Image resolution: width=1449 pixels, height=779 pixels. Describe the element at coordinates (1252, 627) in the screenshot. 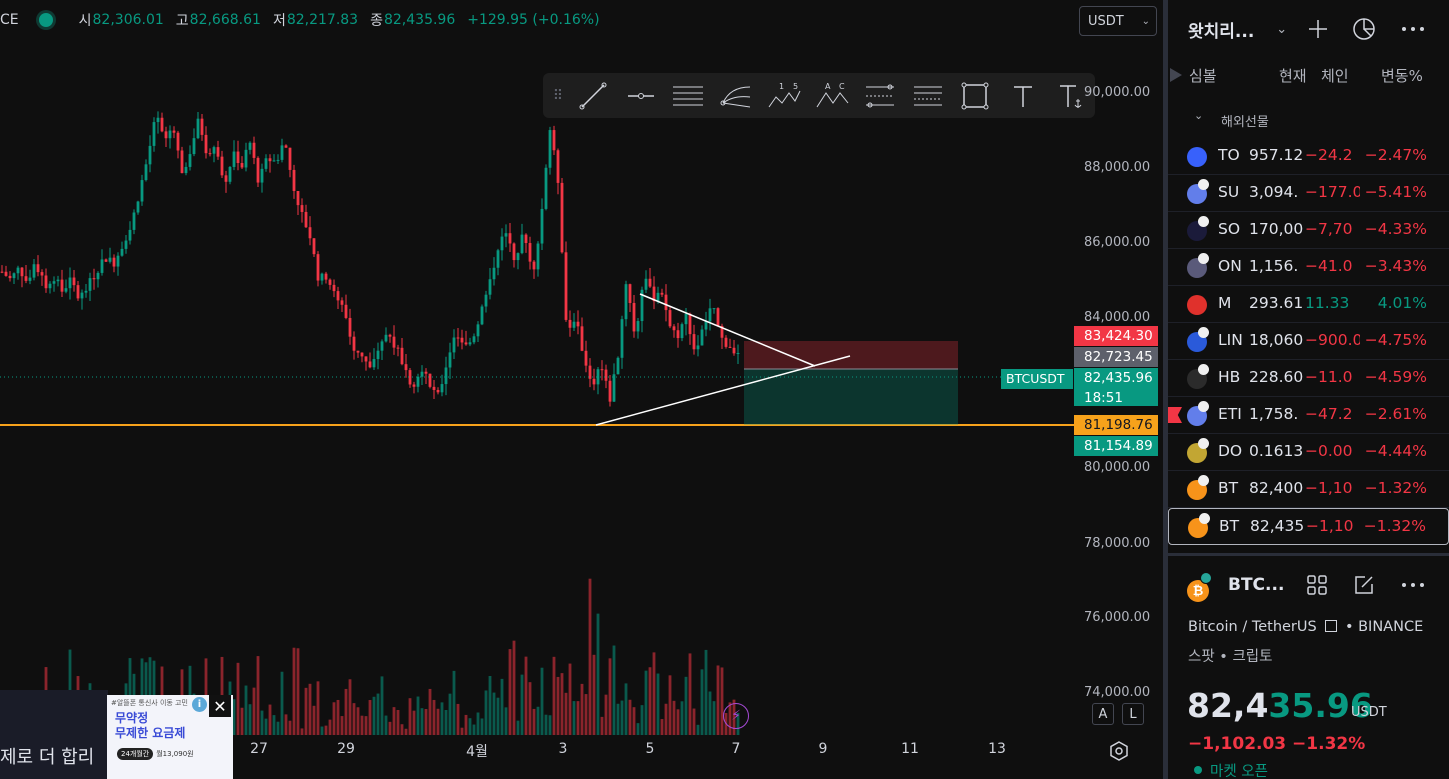

I see `detail-name-text: Bitcoin / TetherUS` at that location.